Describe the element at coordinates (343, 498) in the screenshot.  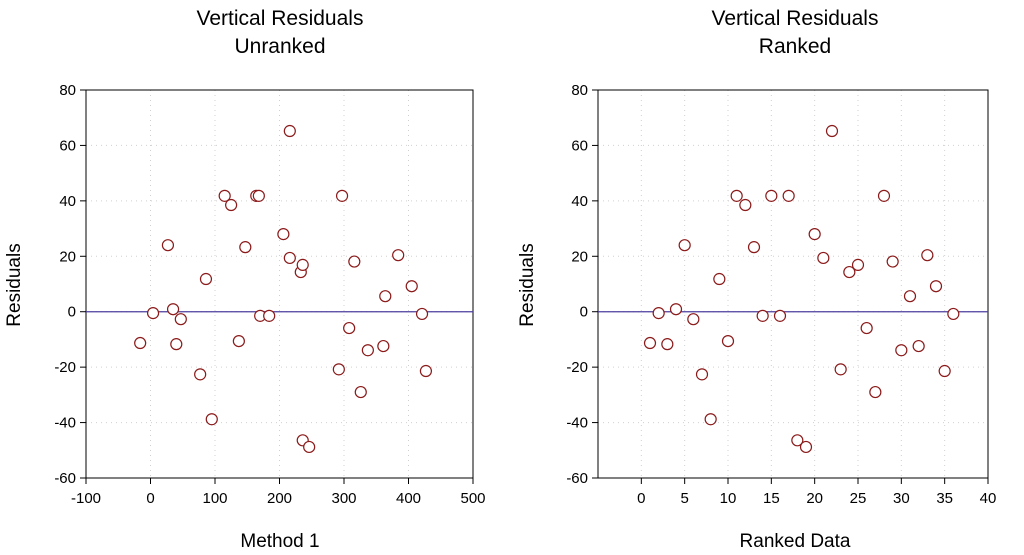
I see `x-tick-label: 300` at that location.